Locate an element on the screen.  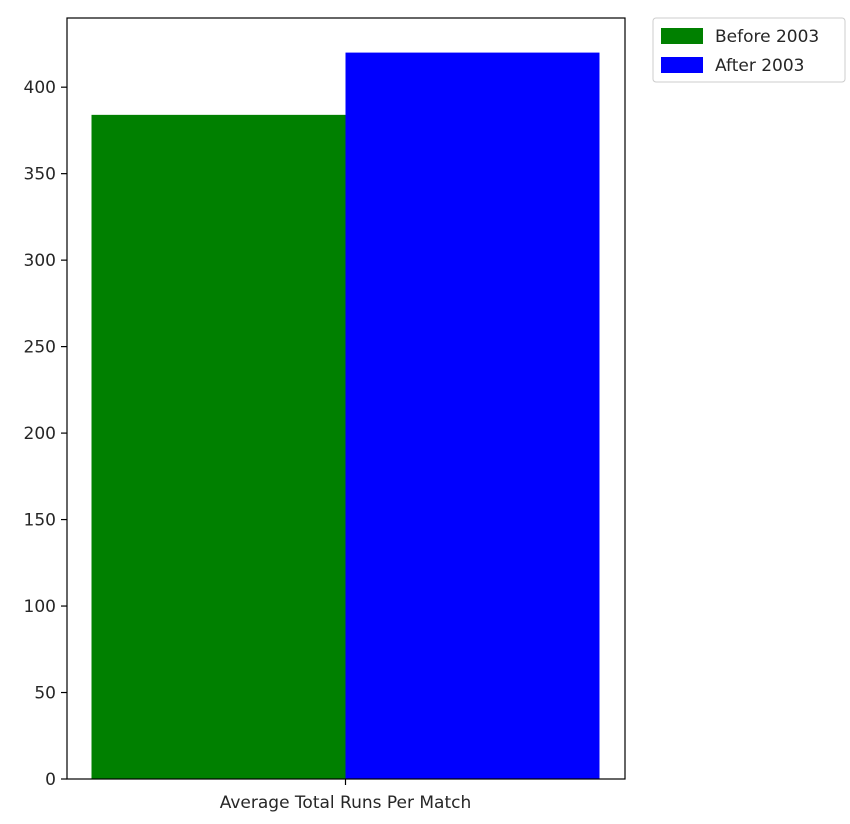
y-tick-label: 400 is located at coordinates (40, 88).